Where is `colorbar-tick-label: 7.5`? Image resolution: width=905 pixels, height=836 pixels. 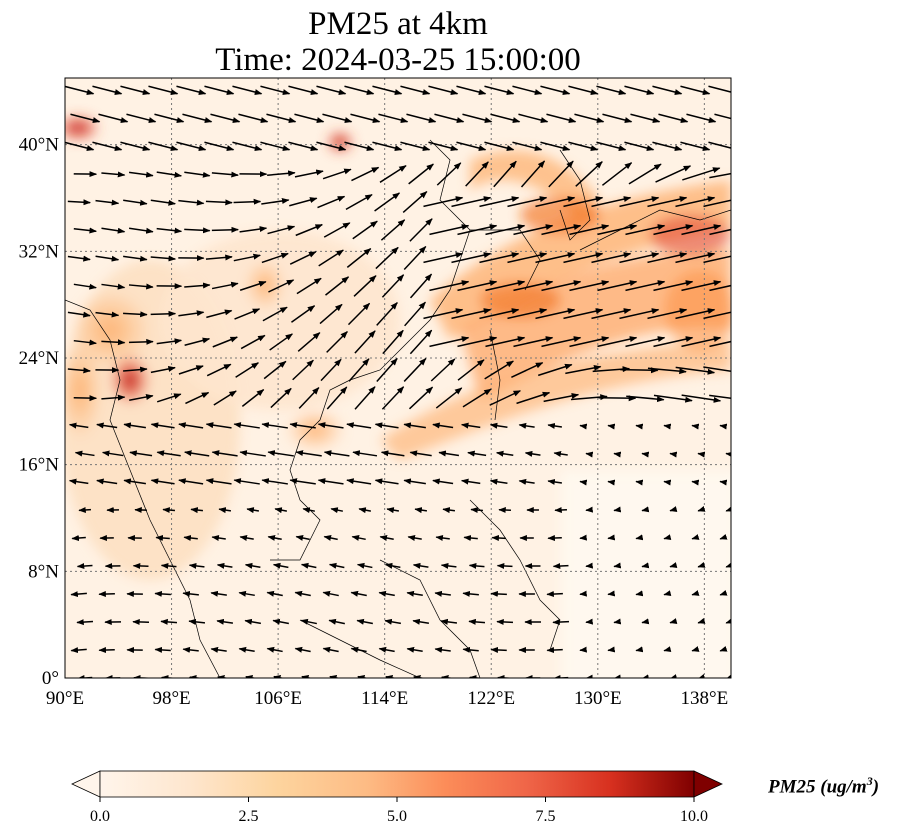
colorbar-tick-label: 7.5 is located at coordinates (546, 816).